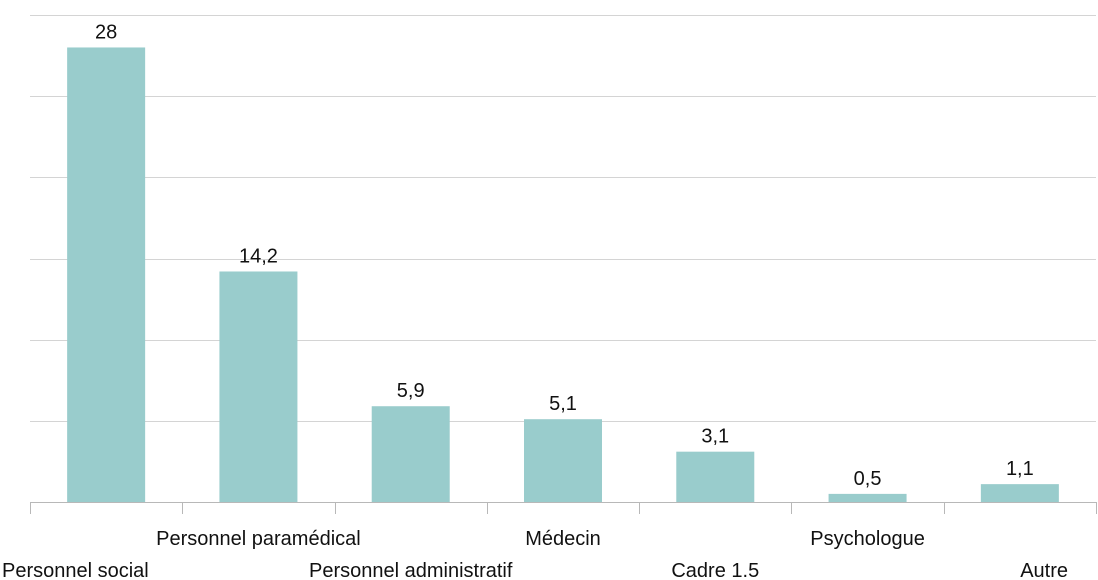  I want to click on x-tick-label: Personnel administratif, so click(411, 570).